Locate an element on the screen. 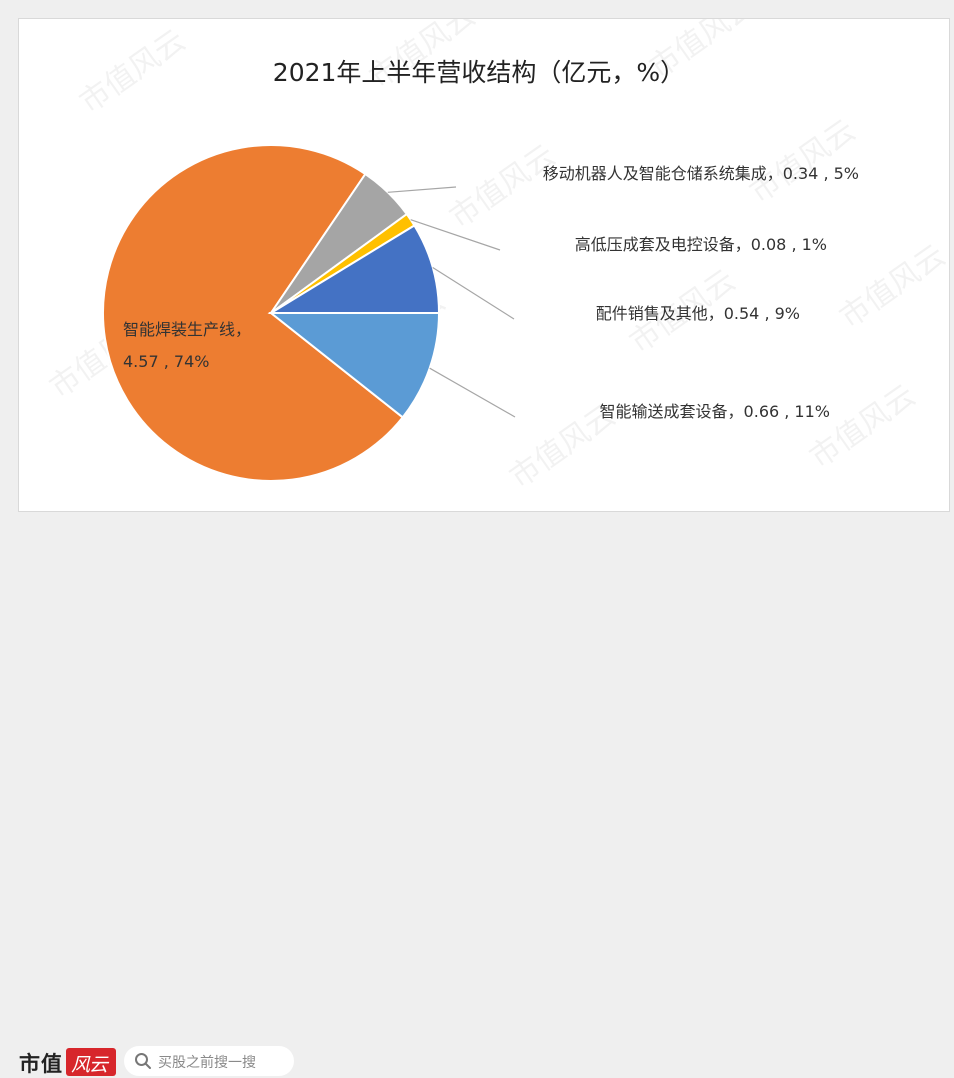  search-box: 买股之前搜一搜 is located at coordinates (209, 1061).